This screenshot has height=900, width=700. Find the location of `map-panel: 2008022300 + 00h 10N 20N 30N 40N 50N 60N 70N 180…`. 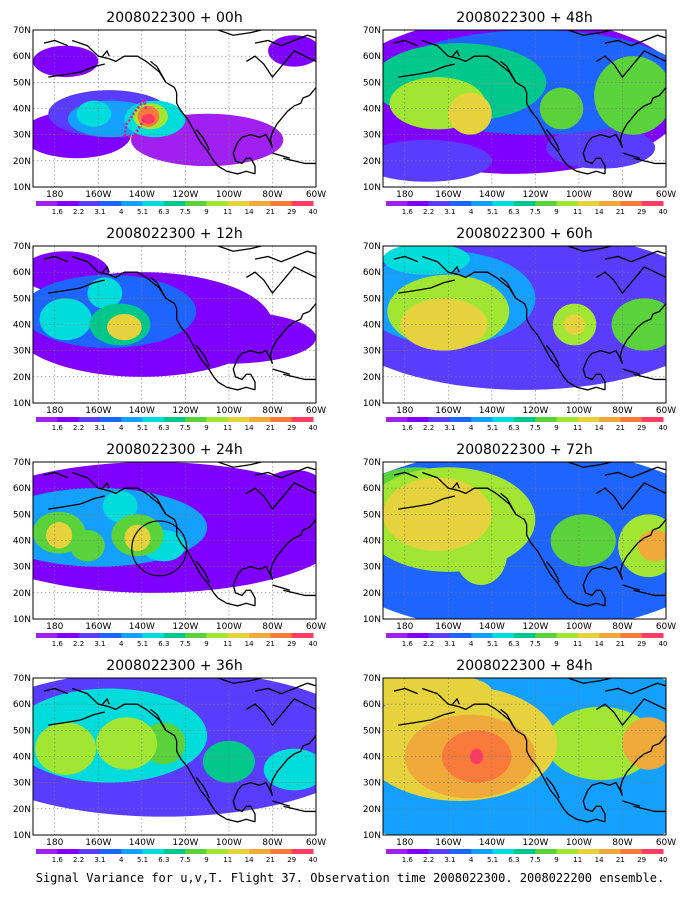

map-panel: 2008022300 + 00h 10N 20N 30N 40N 50N 60N 70N 180… is located at coordinates (169, 113).